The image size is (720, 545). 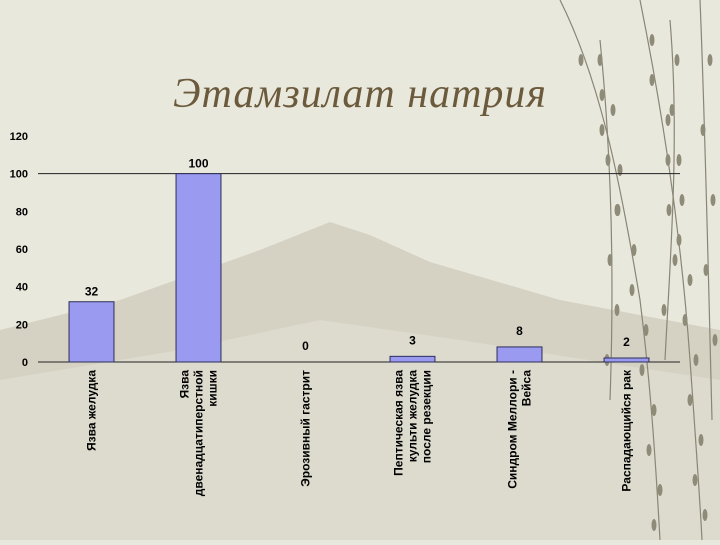 I want to click on x-category-label-line: Эрозивный гастрит, so click(x=306, y=428).